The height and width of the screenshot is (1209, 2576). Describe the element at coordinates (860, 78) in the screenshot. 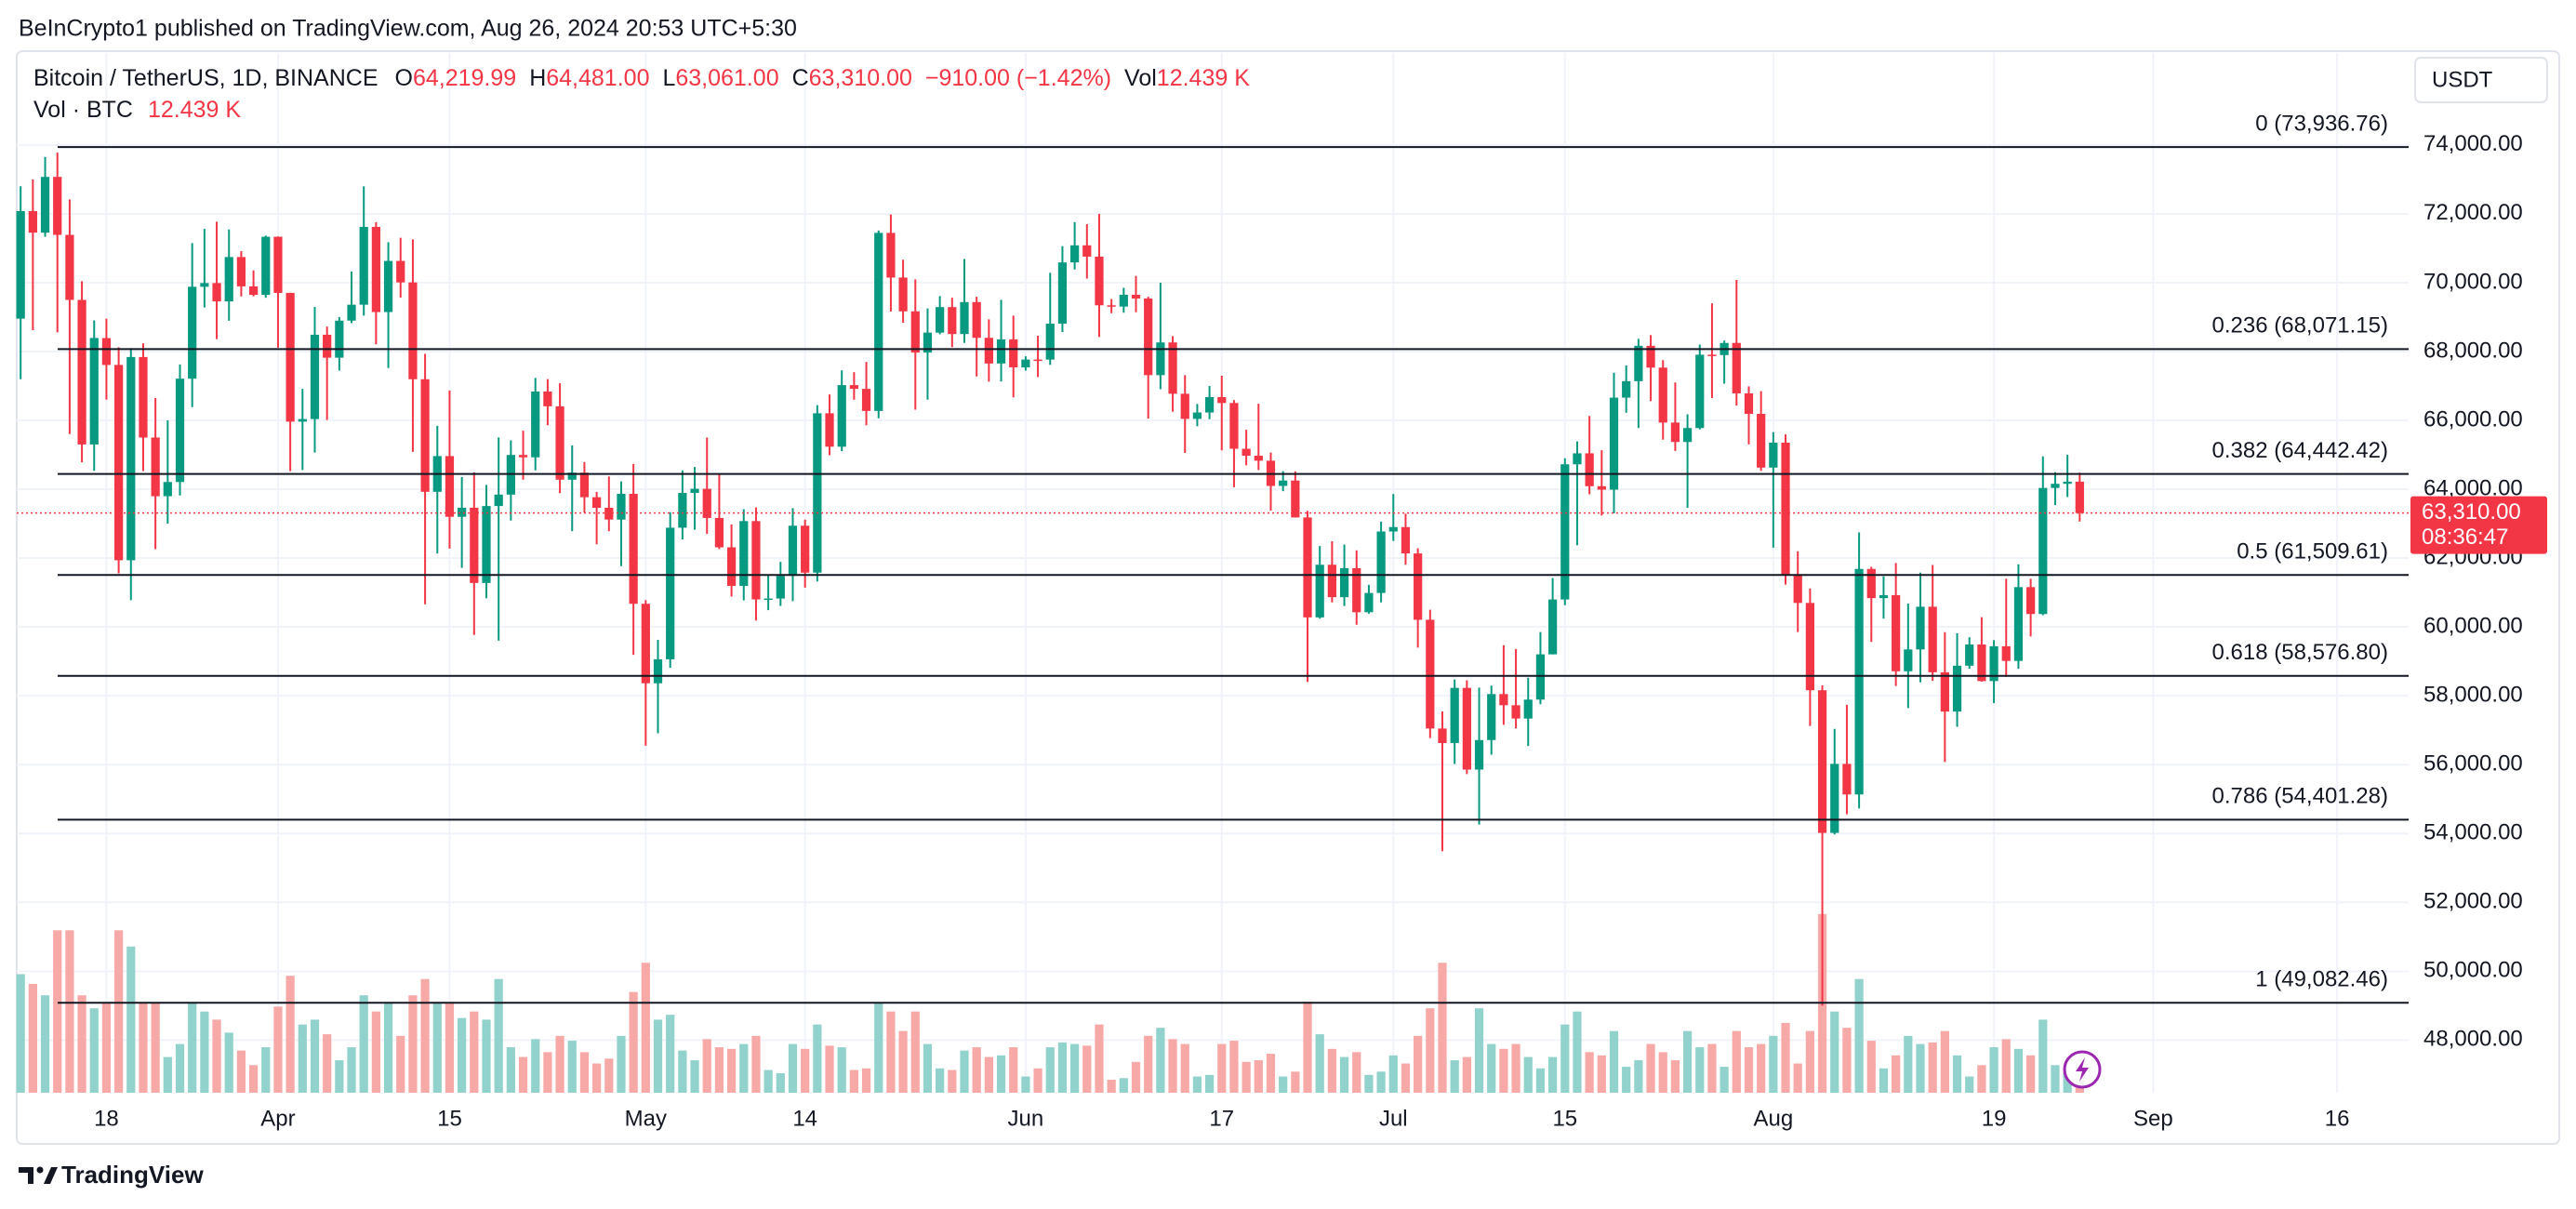

I see `close-value: 63,310.00` at that location.